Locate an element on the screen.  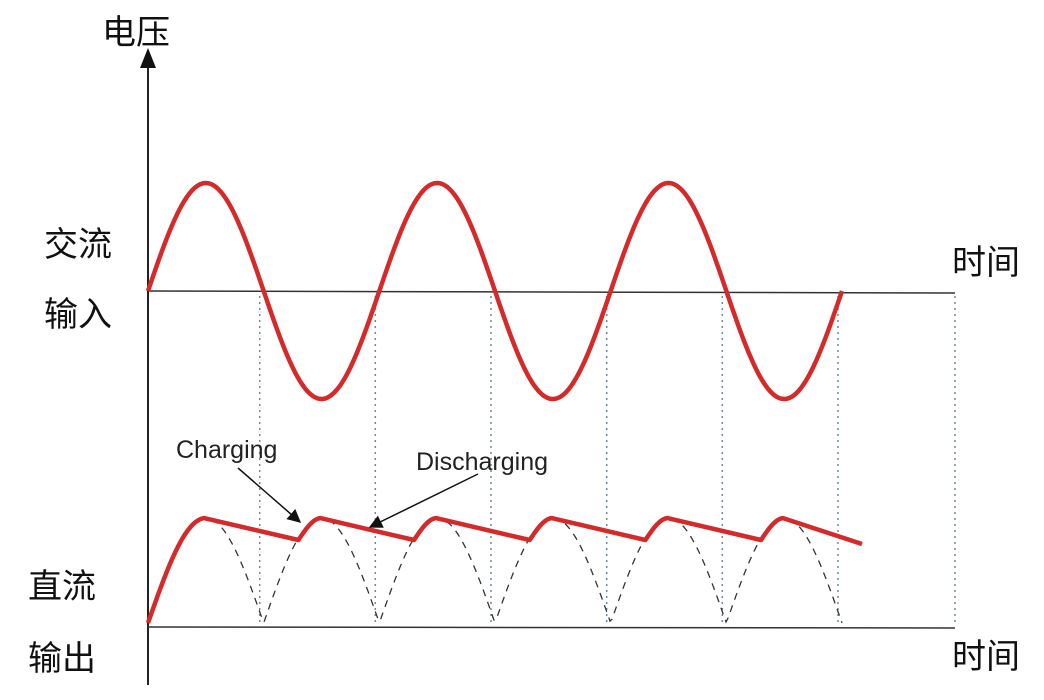
ac-time-axis is located at coordinates (551, 292).